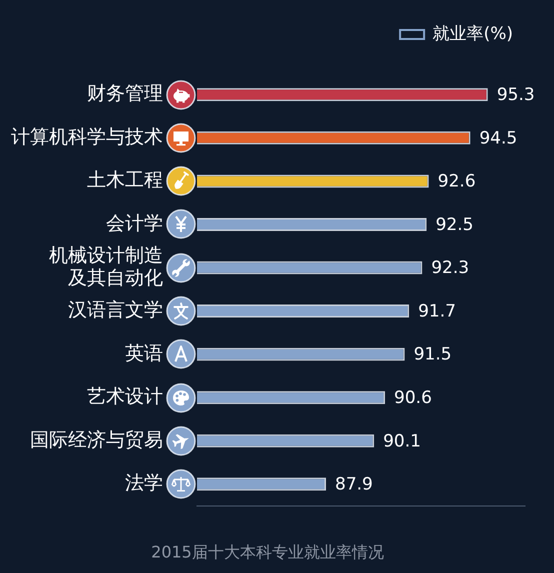 This screenshot has width=554, height=573. Describe the element at coordinates (402, 441) in the screenshot. I see `data-label: 90.1` at that location.